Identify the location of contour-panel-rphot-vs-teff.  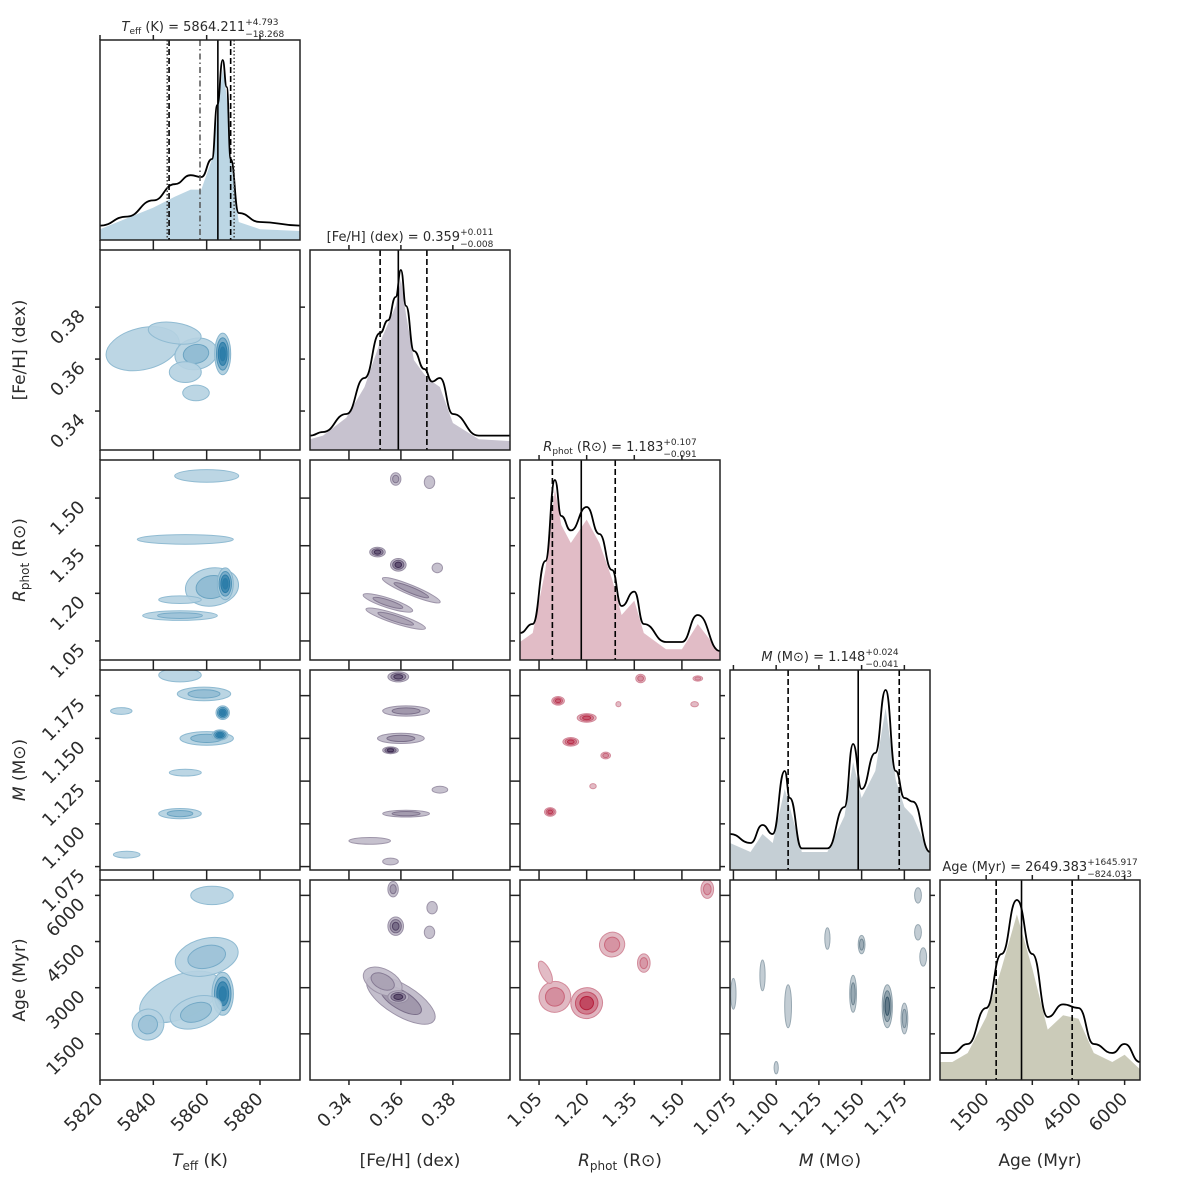
(200, 560).